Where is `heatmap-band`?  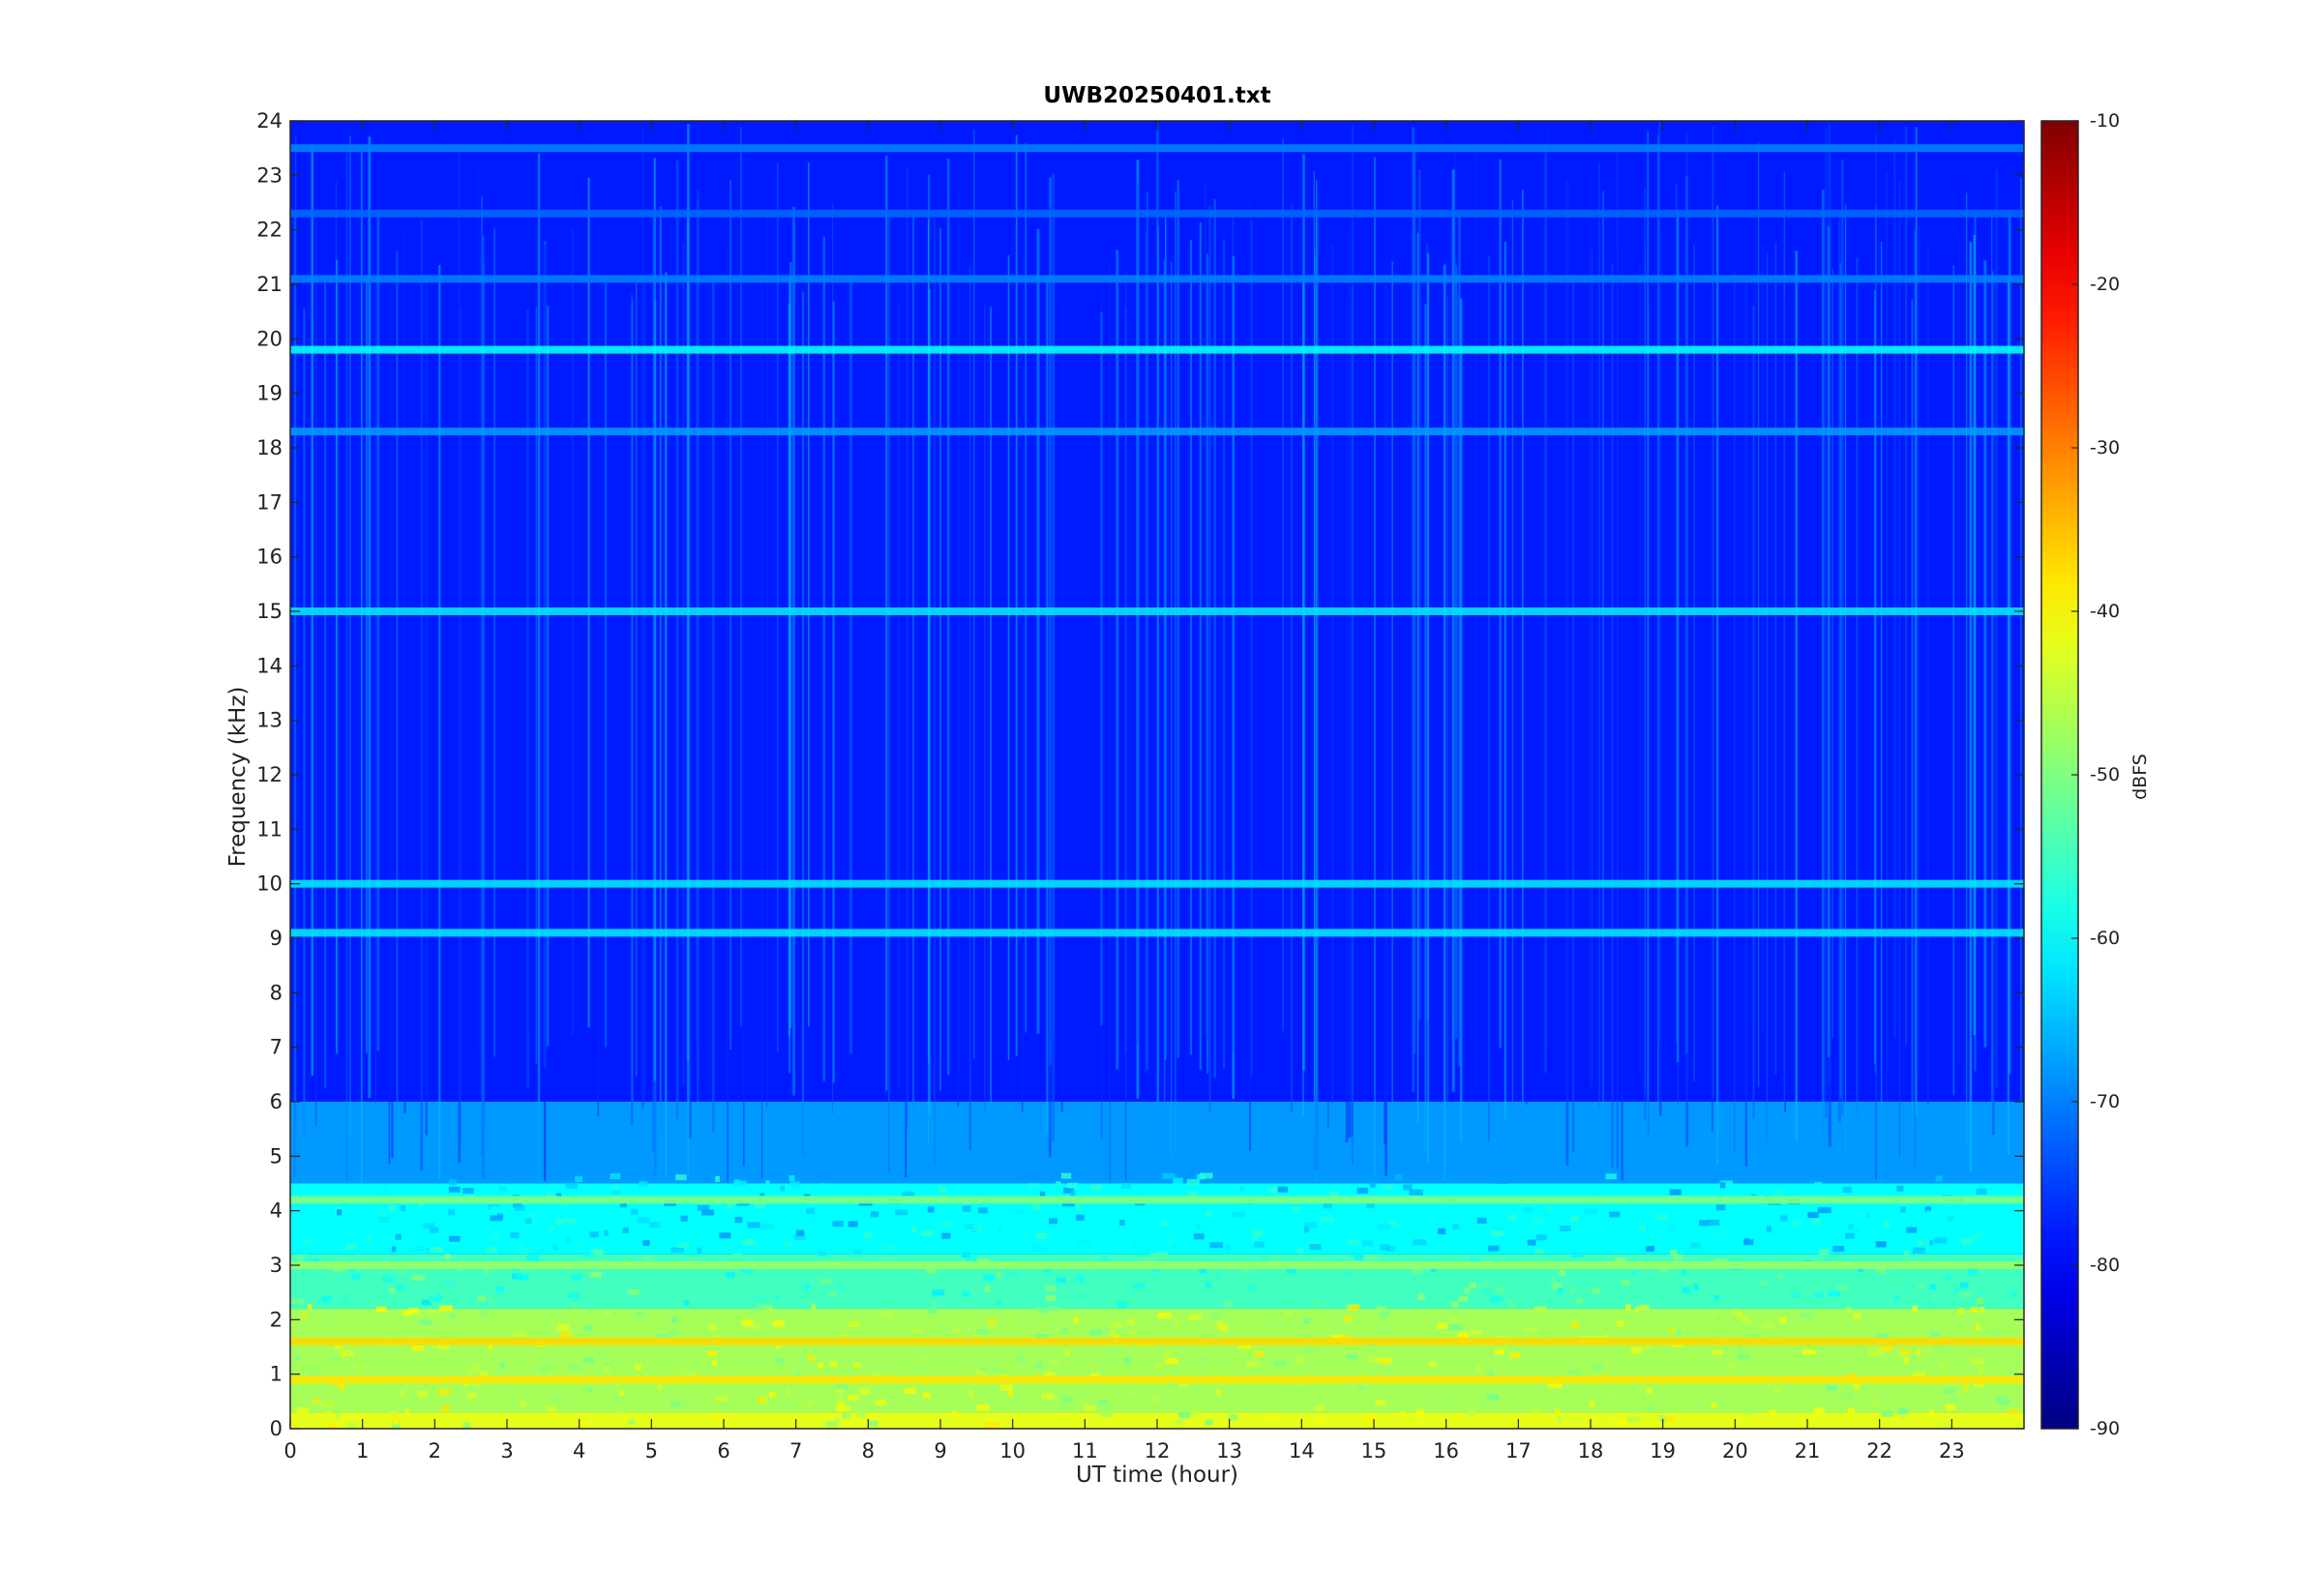 heatmap-band is located at coordinates (1157, 1219).